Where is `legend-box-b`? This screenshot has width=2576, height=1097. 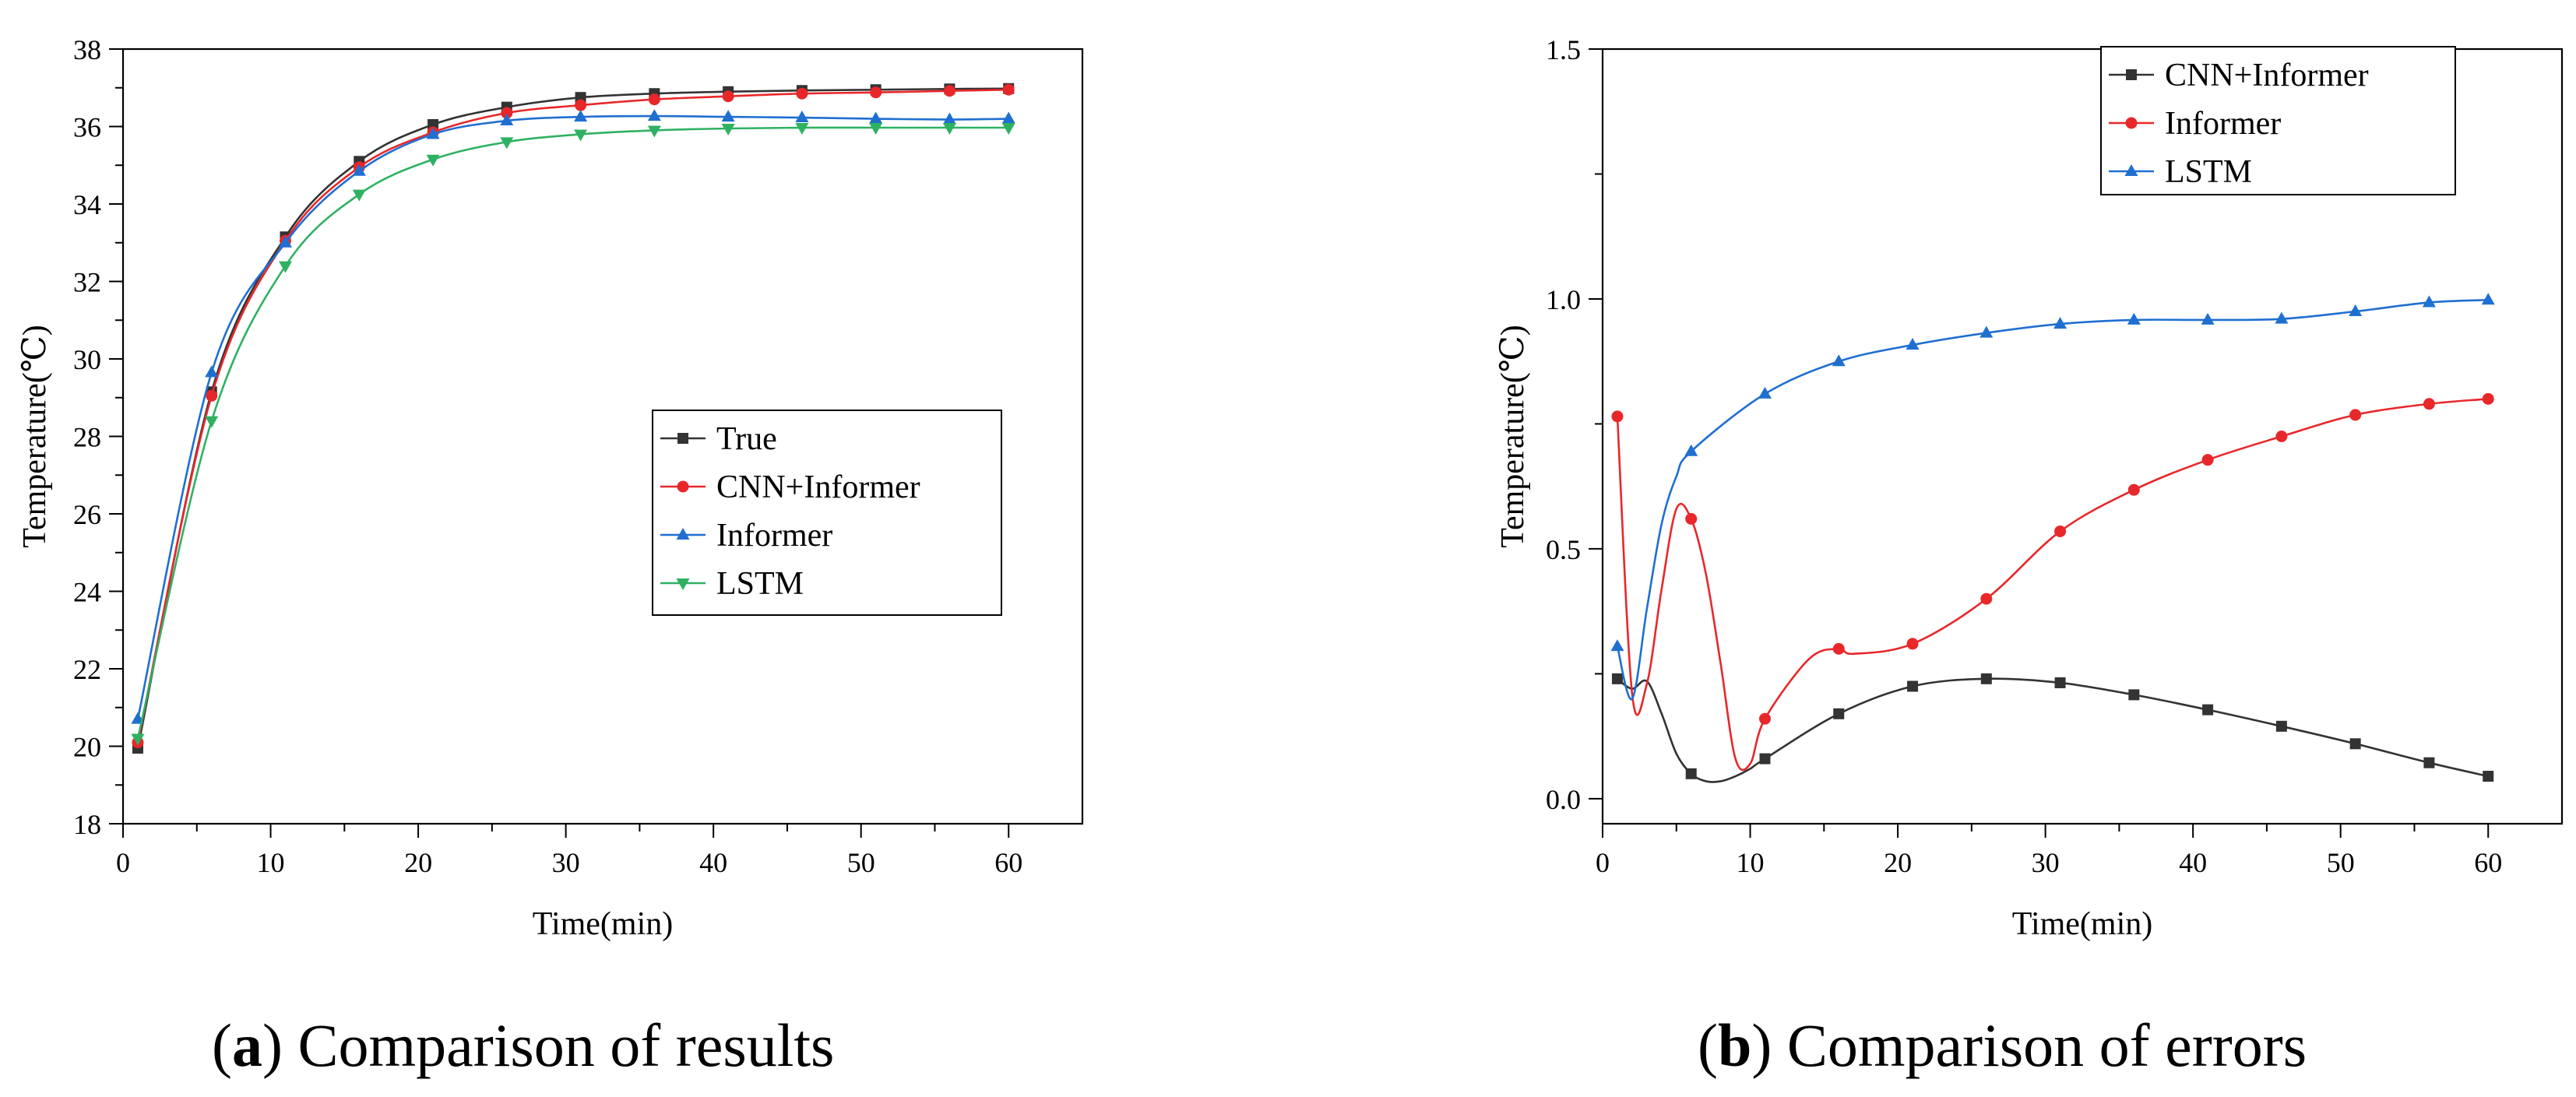
legend-box-b is located at coordinates (2278, 120).